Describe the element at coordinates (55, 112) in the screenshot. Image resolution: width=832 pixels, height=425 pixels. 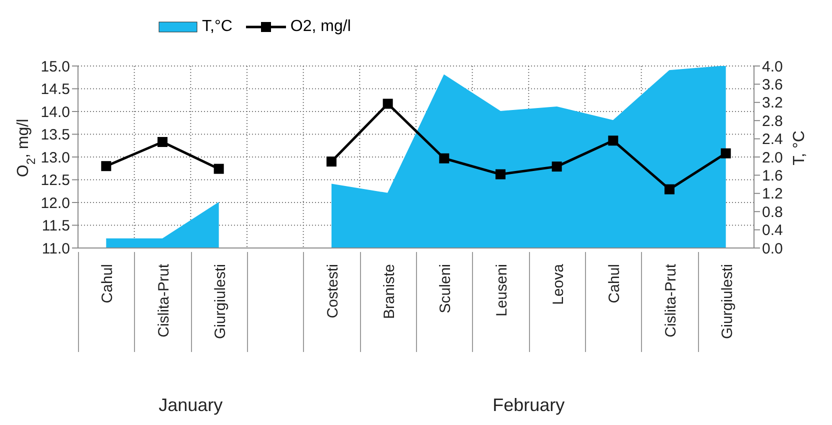
I see `y-tick-label: 14.0` at that location.